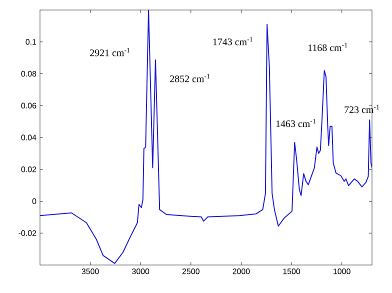 This screenshot has height=293, width=392. I want to click on annotation: 2852 cm$^{-1}$, so click(190, 78).